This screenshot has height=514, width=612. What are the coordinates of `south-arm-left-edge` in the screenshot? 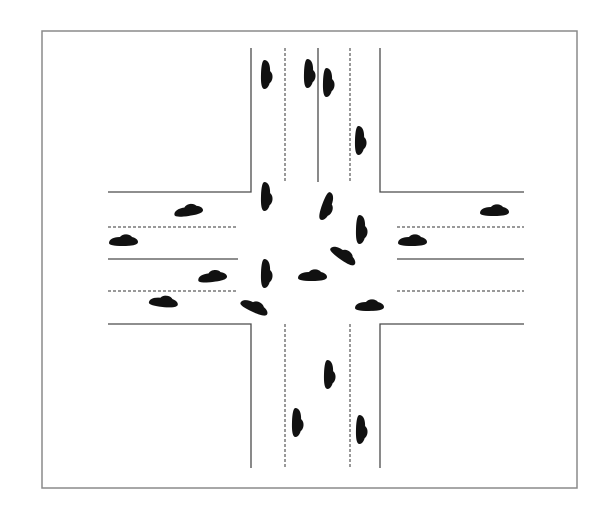 It's located at (180, 395).